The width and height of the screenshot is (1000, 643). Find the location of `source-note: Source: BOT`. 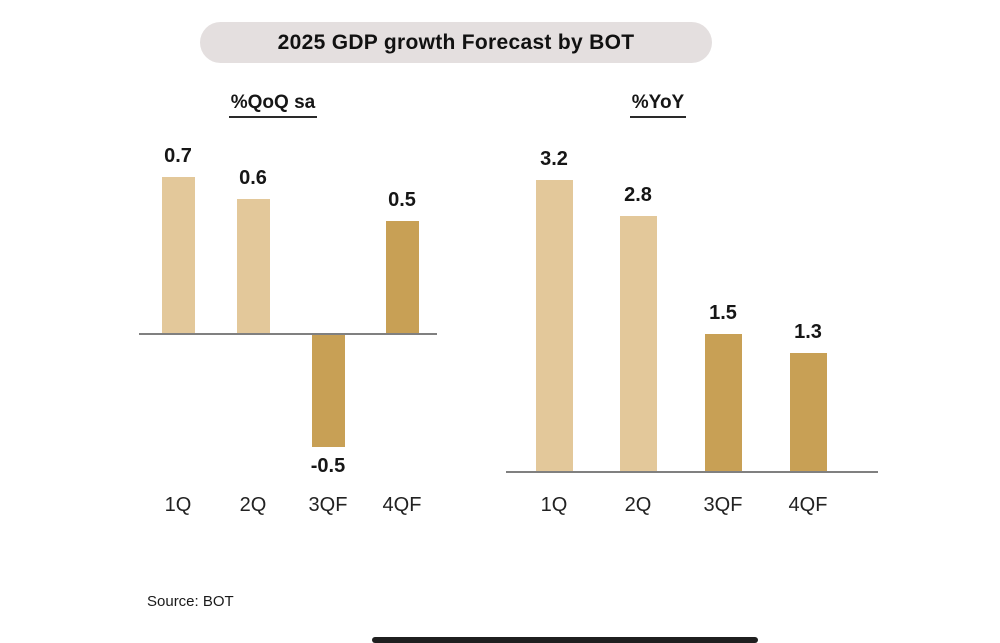

source-note: Source: BOT is located at coordinates (190, 601).